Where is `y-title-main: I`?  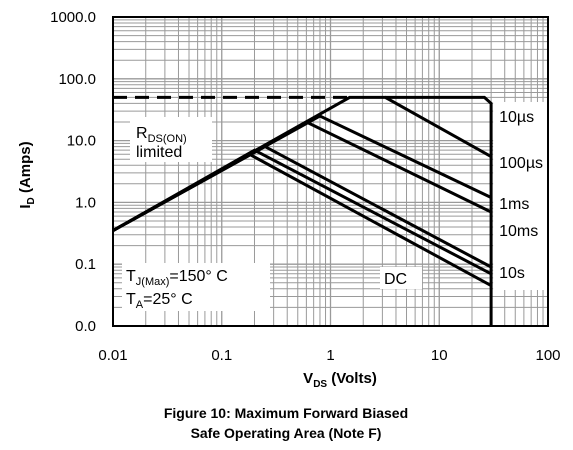
y-title-main: I is located at coordinates (25, 206).